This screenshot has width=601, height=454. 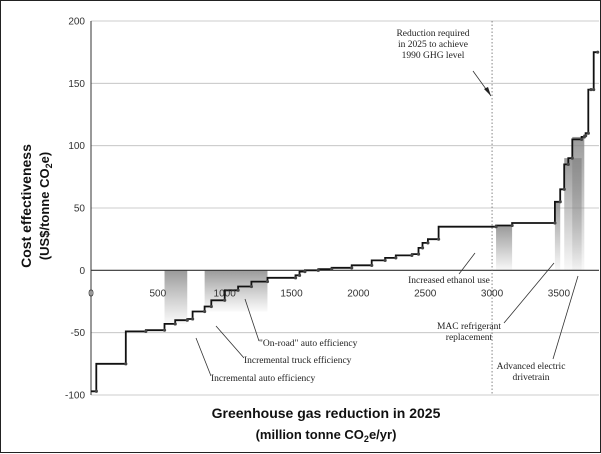 I want to click on annotation-text: Incremental auto efficiency, so click(x=263, y=378).